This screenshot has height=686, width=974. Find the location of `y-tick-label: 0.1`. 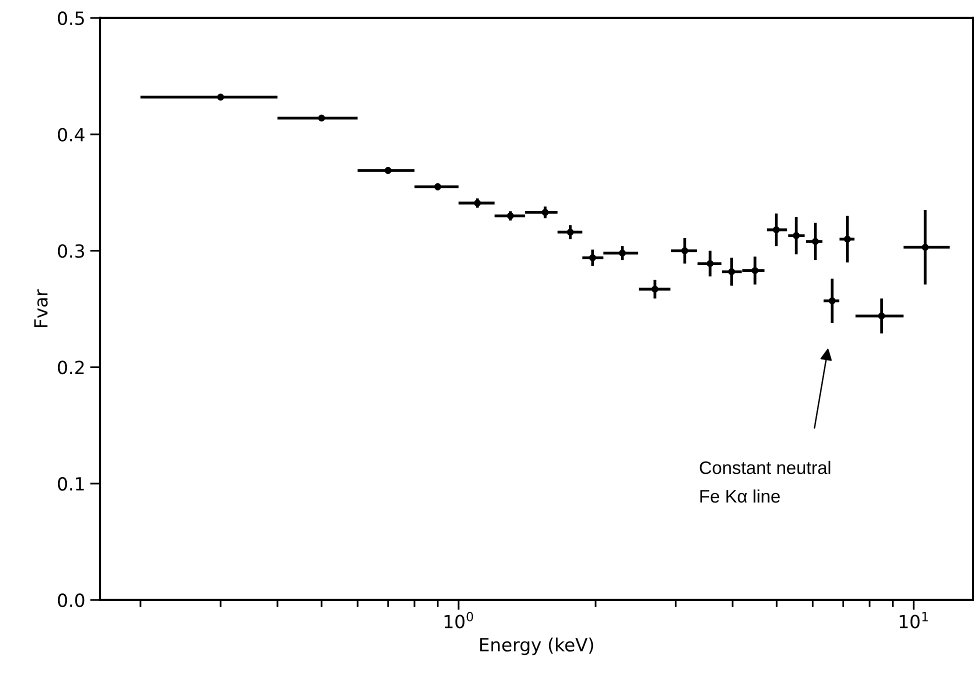

y-tick-label: 0.1 is located at coordinates (71, 484).